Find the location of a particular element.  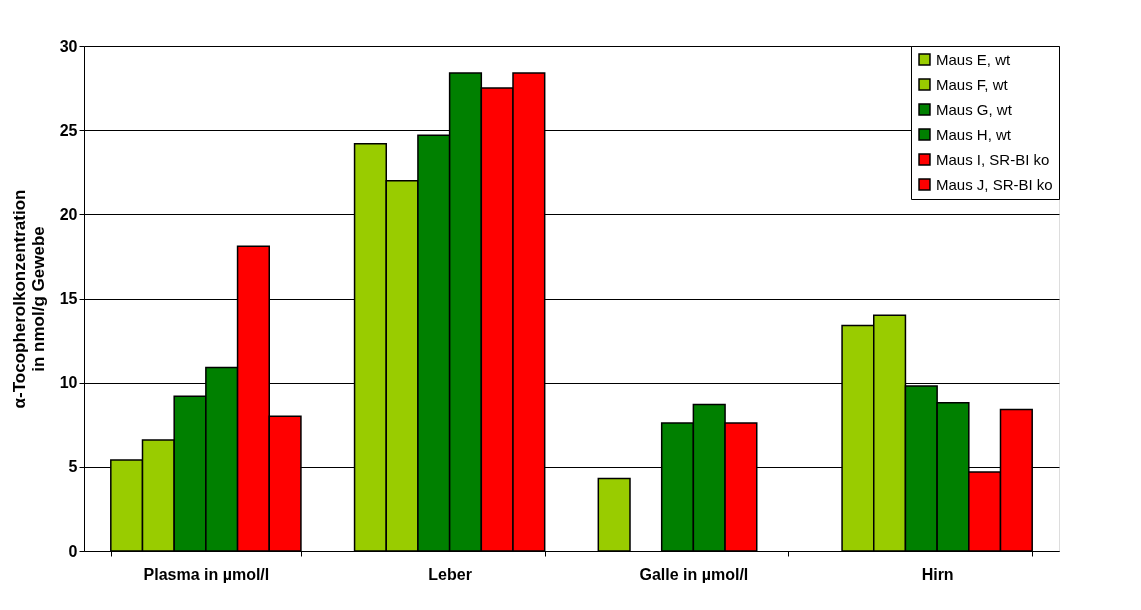

legend-label: Maus H, wt is located at coordinates (974, 134).